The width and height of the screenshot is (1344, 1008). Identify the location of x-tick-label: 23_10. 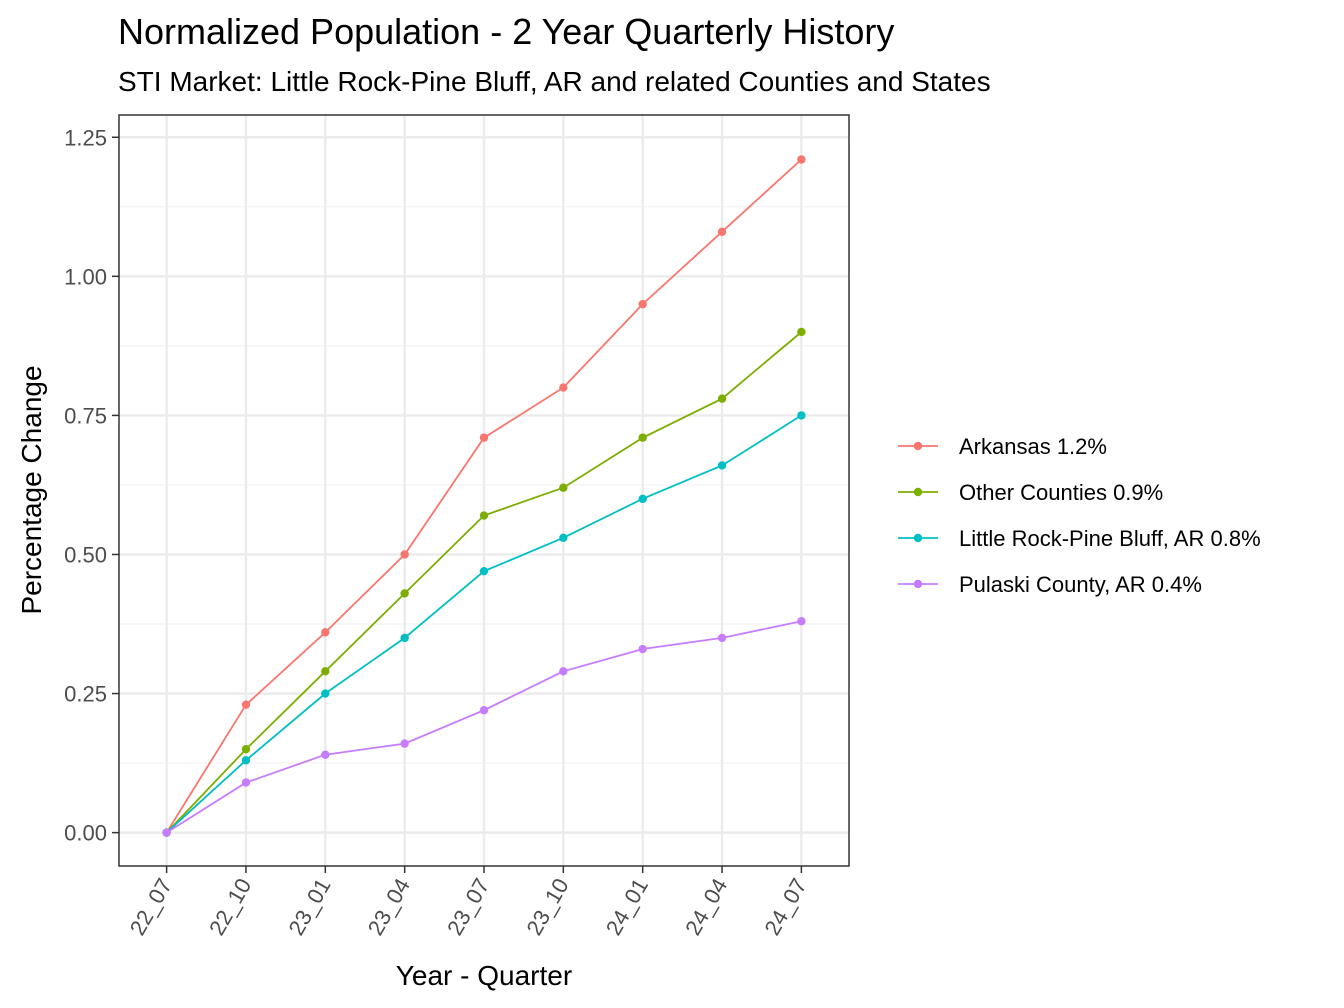
(547, 906).